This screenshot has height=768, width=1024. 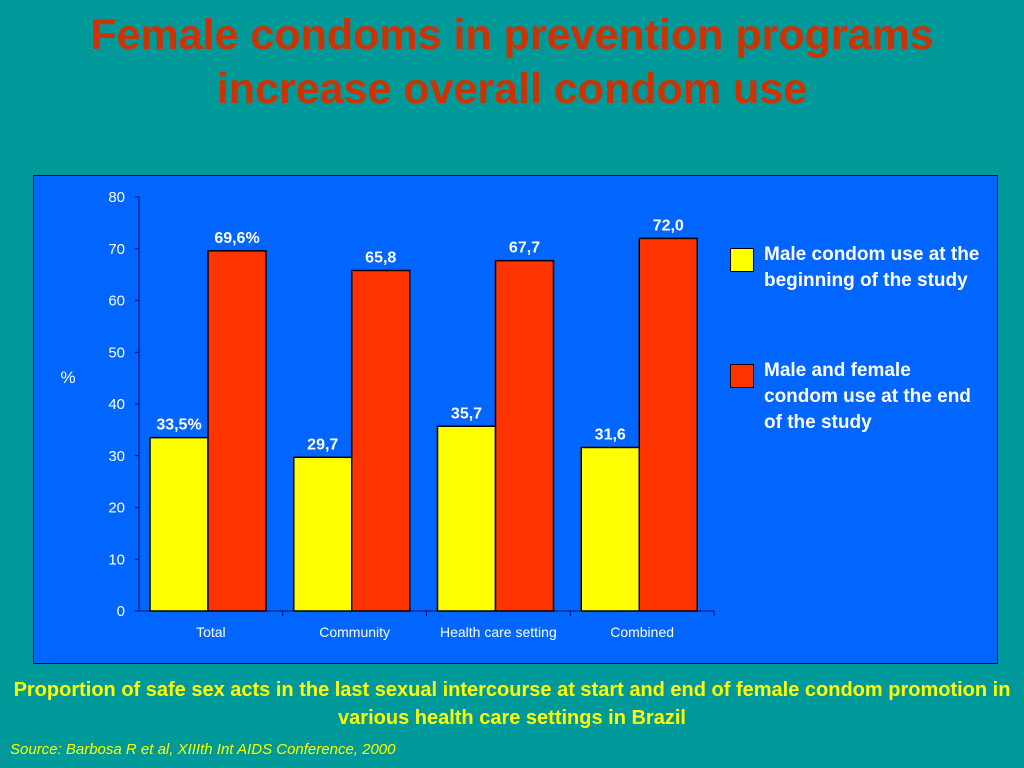 What do you see at coordinates (116, 249) in the screenshot?
I see `y-tick-label: 70` at bounding box center [116, 249].